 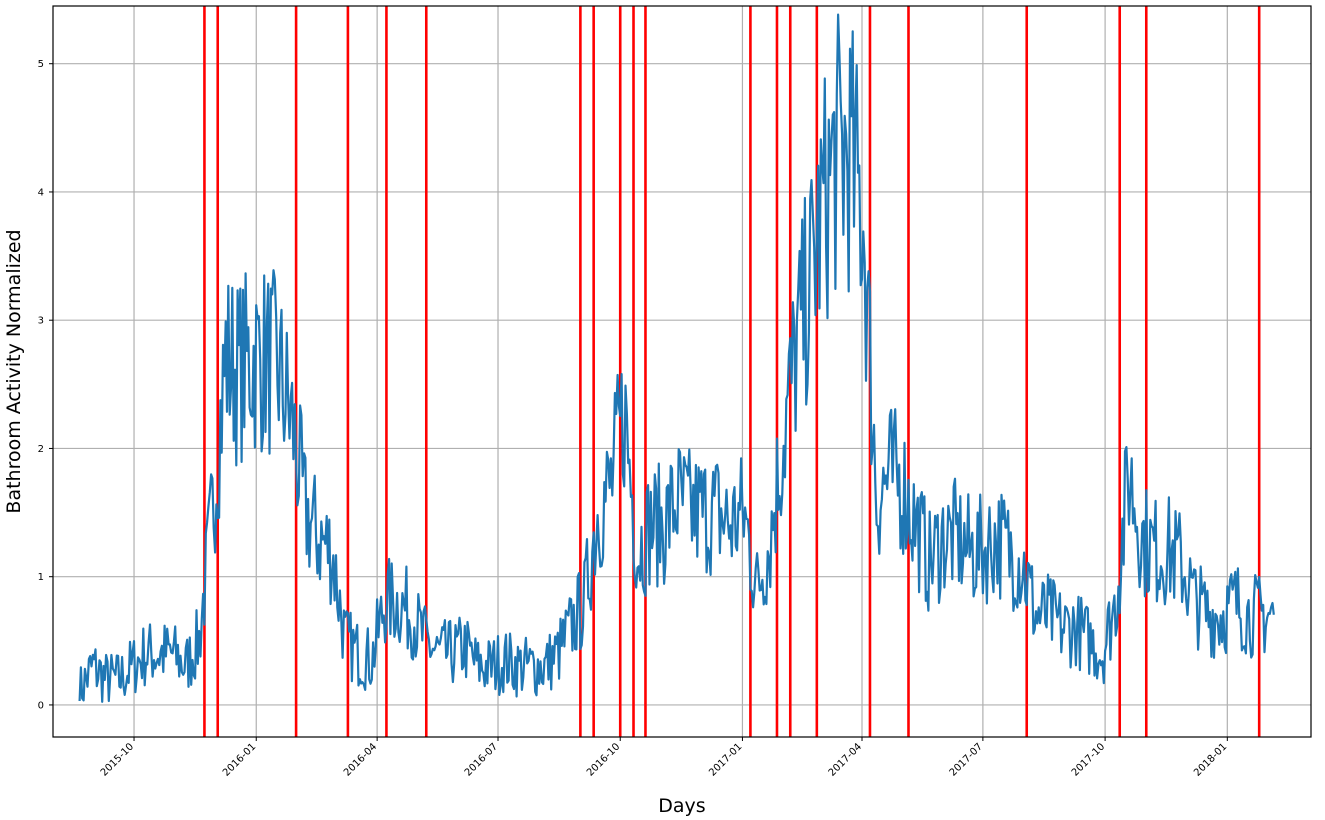 I want to click on x-tick-label: 2016-07, so click(x=481, y=759).